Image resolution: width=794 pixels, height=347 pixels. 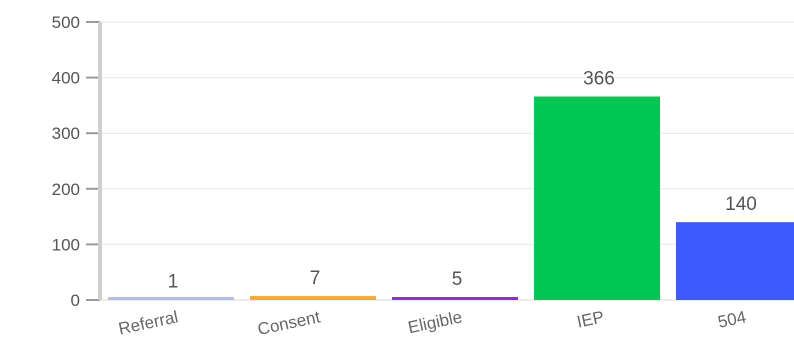 What do you see at coordinates (289, 323) in the screenshot?
I see `x-tick-label-consent: Consent` at bounding box center [289, 323].